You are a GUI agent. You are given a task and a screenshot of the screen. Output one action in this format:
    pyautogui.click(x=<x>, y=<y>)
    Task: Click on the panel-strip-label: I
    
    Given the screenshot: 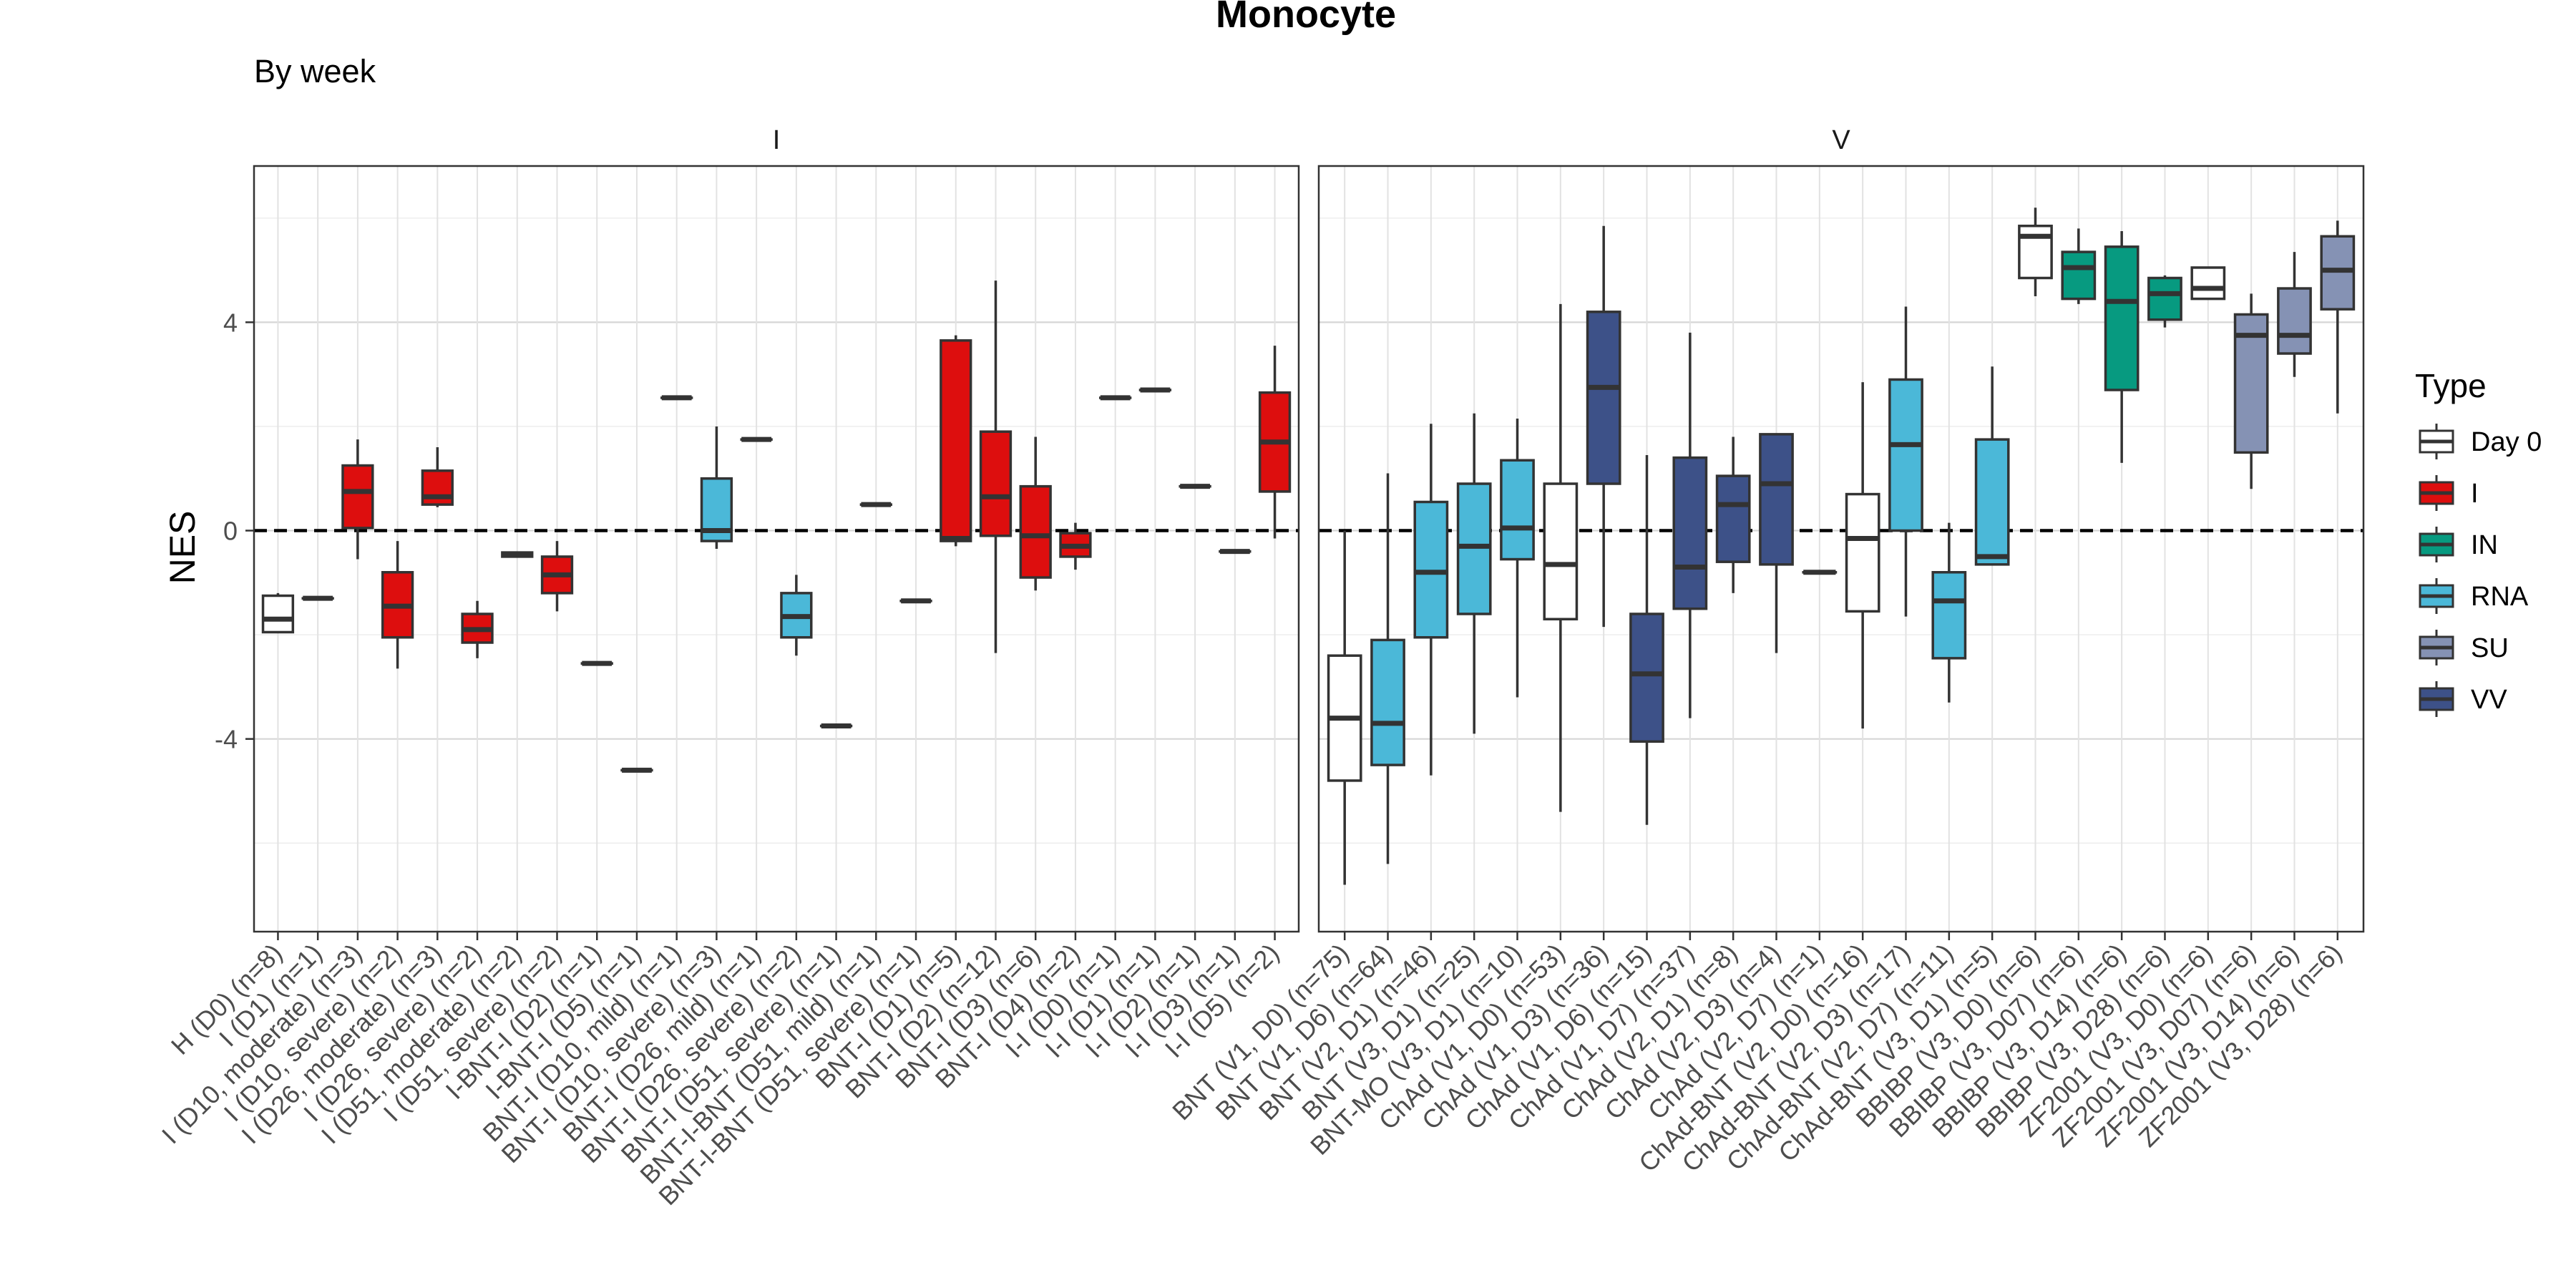 What is the action you would take?
    pyautogui.click(x=777, y=140)
    